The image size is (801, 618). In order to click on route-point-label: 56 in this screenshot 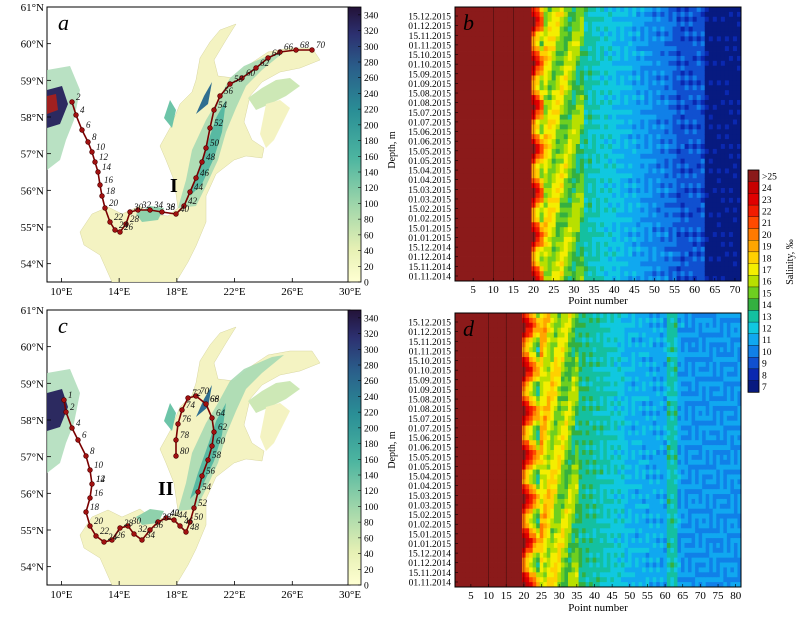, I will do `click(229, 91)`.